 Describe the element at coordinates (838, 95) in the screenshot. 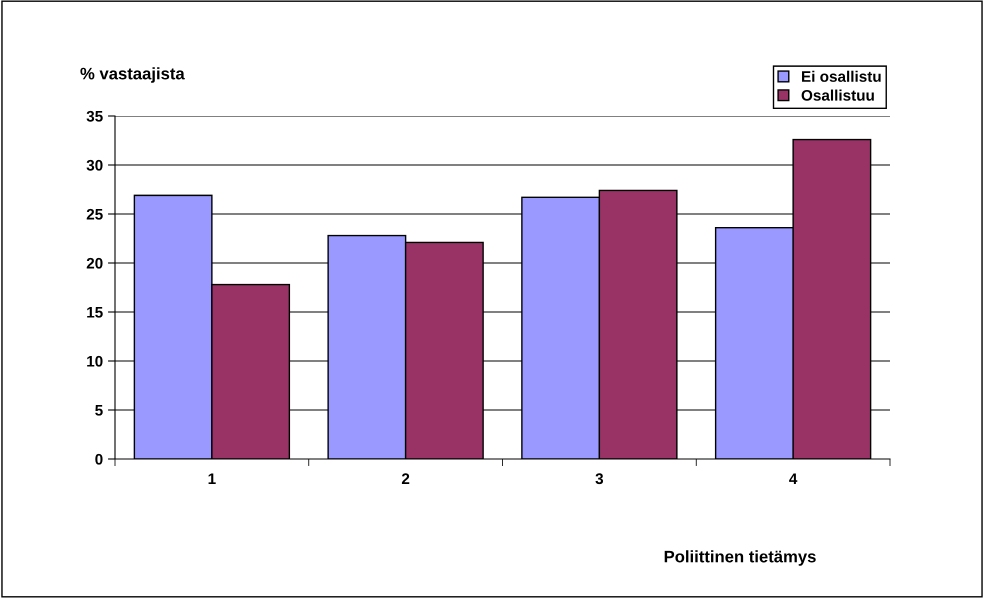

I see `legend-label: Osallistuu` at that location.